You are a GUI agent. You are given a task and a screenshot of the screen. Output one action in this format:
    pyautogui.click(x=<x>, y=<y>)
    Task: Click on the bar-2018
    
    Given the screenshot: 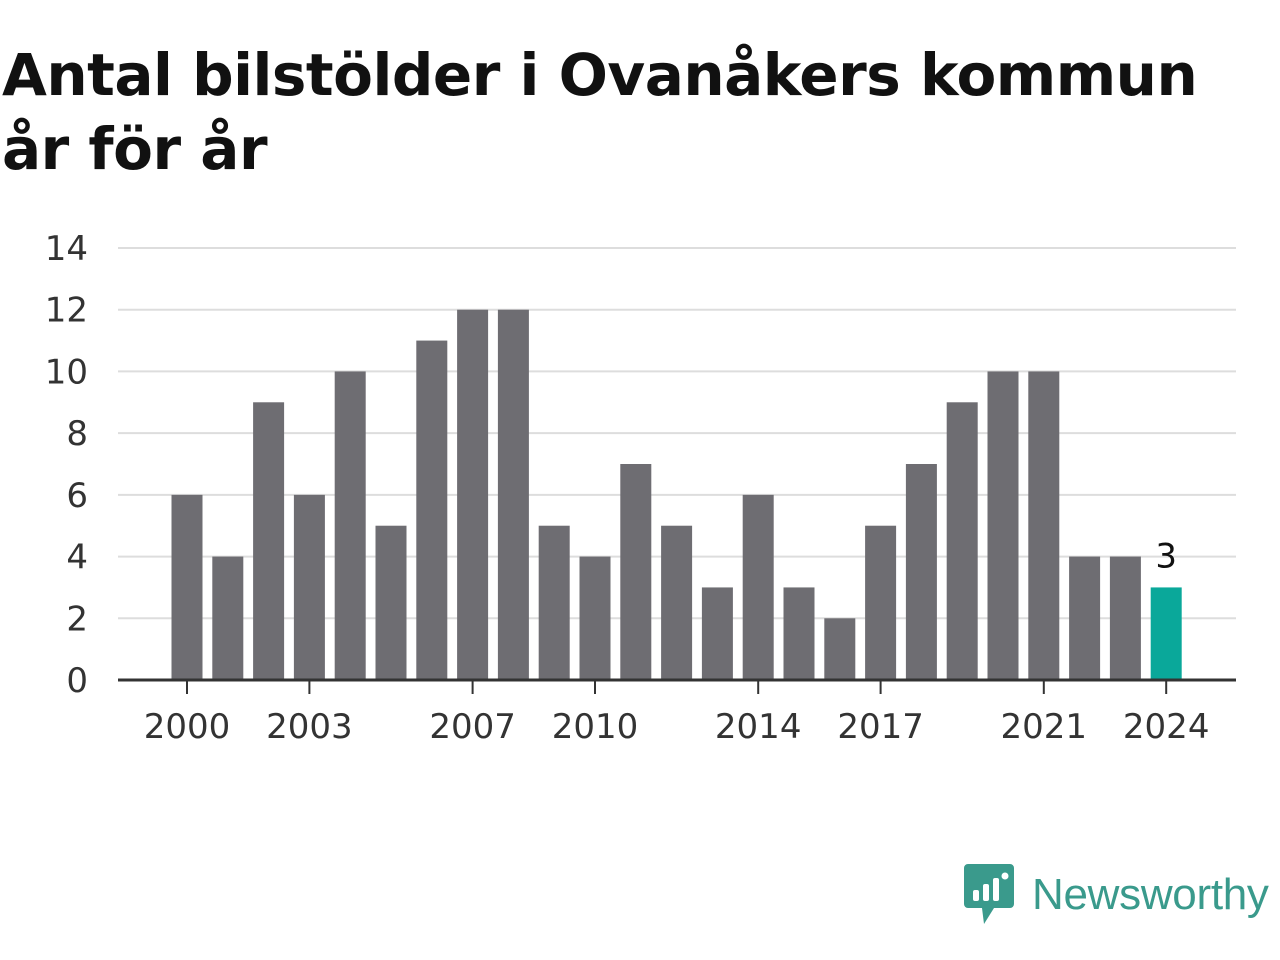 What is the action you would take?
    pyautogui.click(x=921, y=572)
    